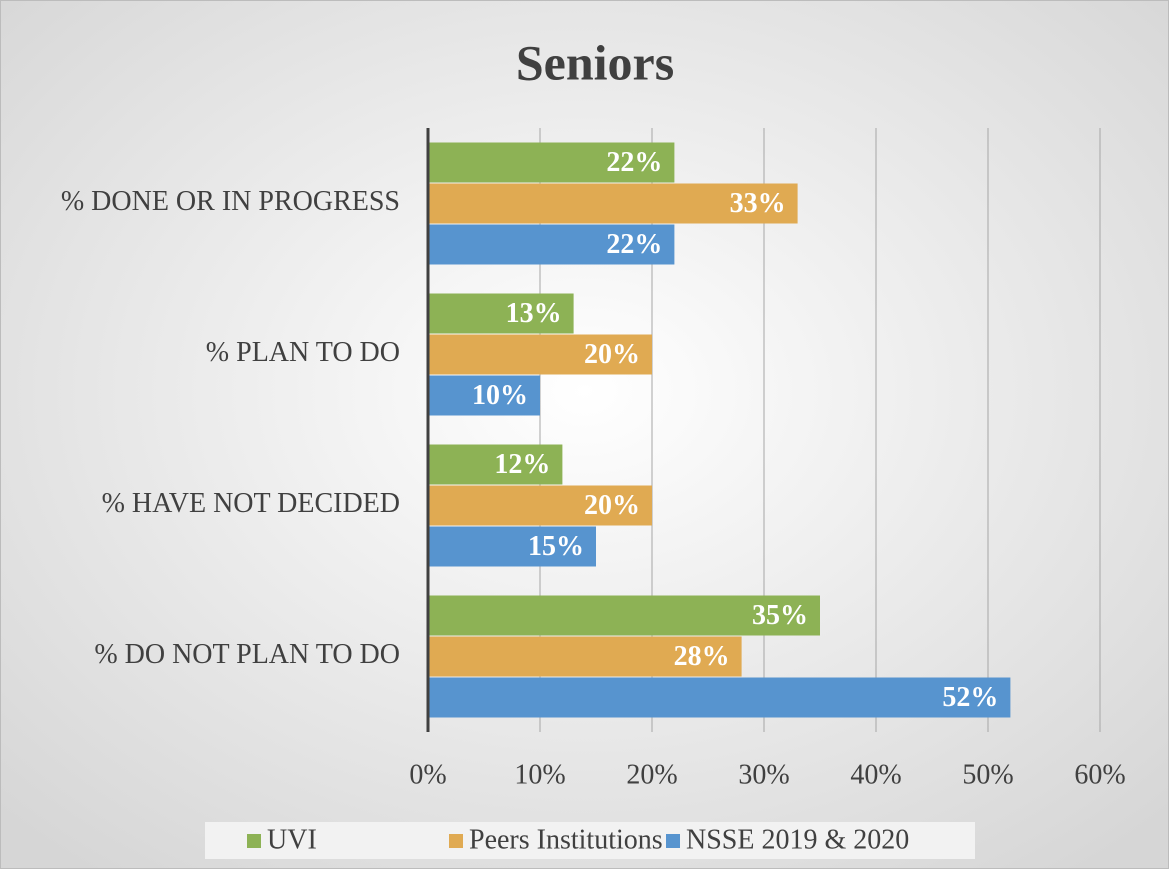  I want to click on data-label: 33%, so click(758, 203).